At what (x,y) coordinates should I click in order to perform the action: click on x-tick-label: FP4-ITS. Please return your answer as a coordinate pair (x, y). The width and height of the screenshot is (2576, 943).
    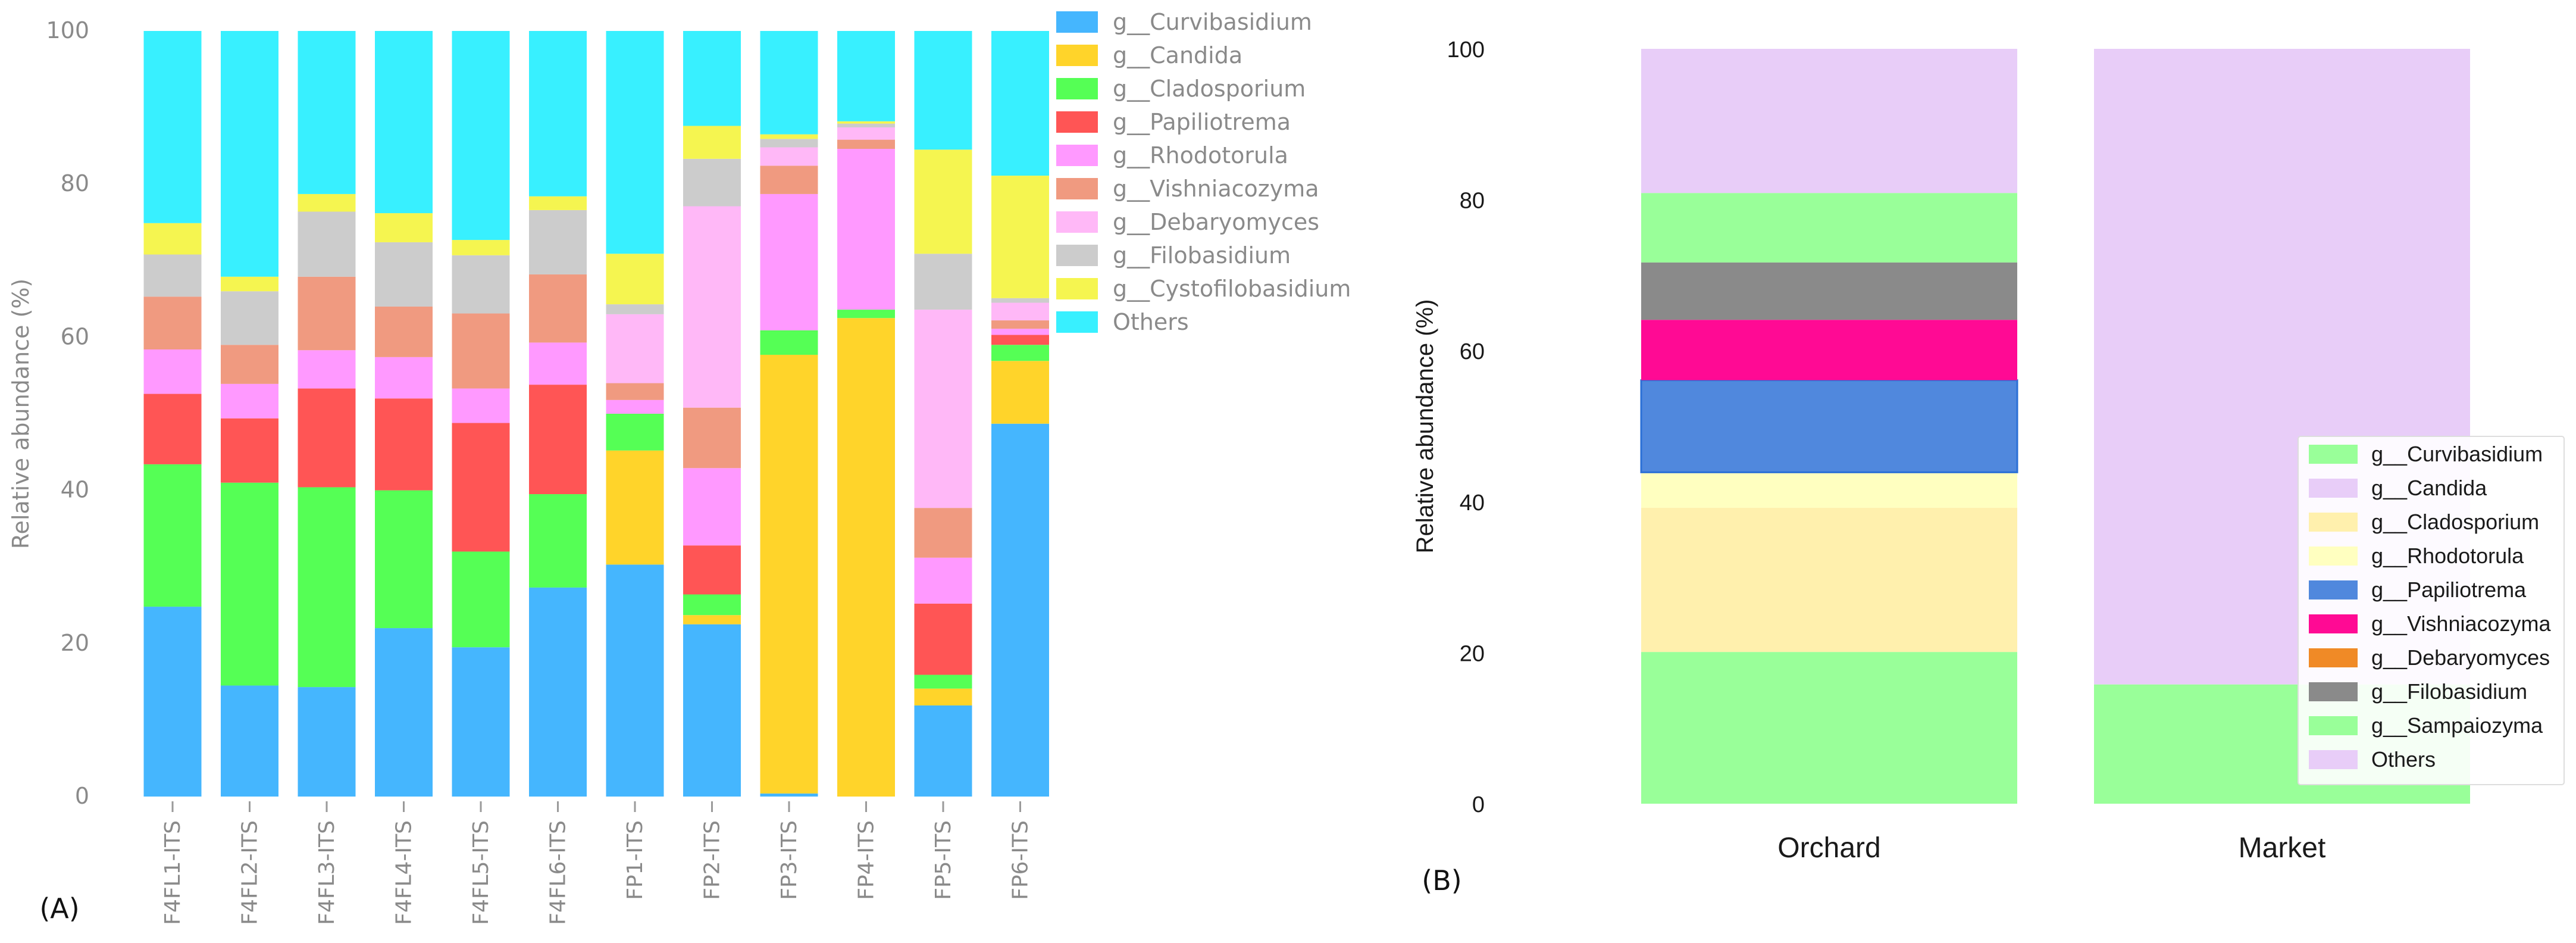
    Looking at the image, I should click on (867, 860).